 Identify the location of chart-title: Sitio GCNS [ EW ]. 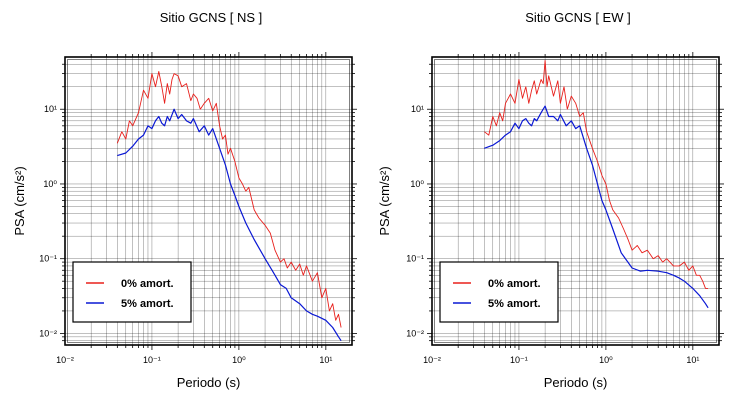
(577, 17).